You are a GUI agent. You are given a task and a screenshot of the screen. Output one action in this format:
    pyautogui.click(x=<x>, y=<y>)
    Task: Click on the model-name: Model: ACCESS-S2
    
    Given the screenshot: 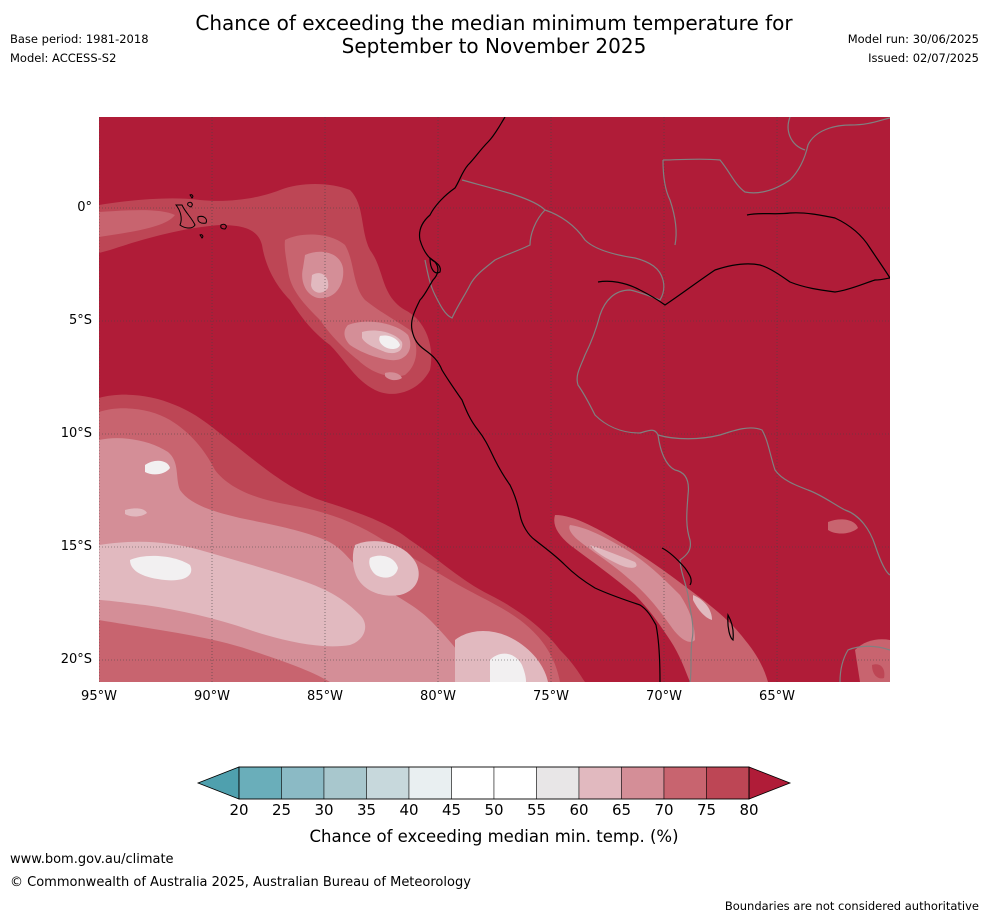 What is the action you would take?
    pyautogui.click(x=63, y=58)
    